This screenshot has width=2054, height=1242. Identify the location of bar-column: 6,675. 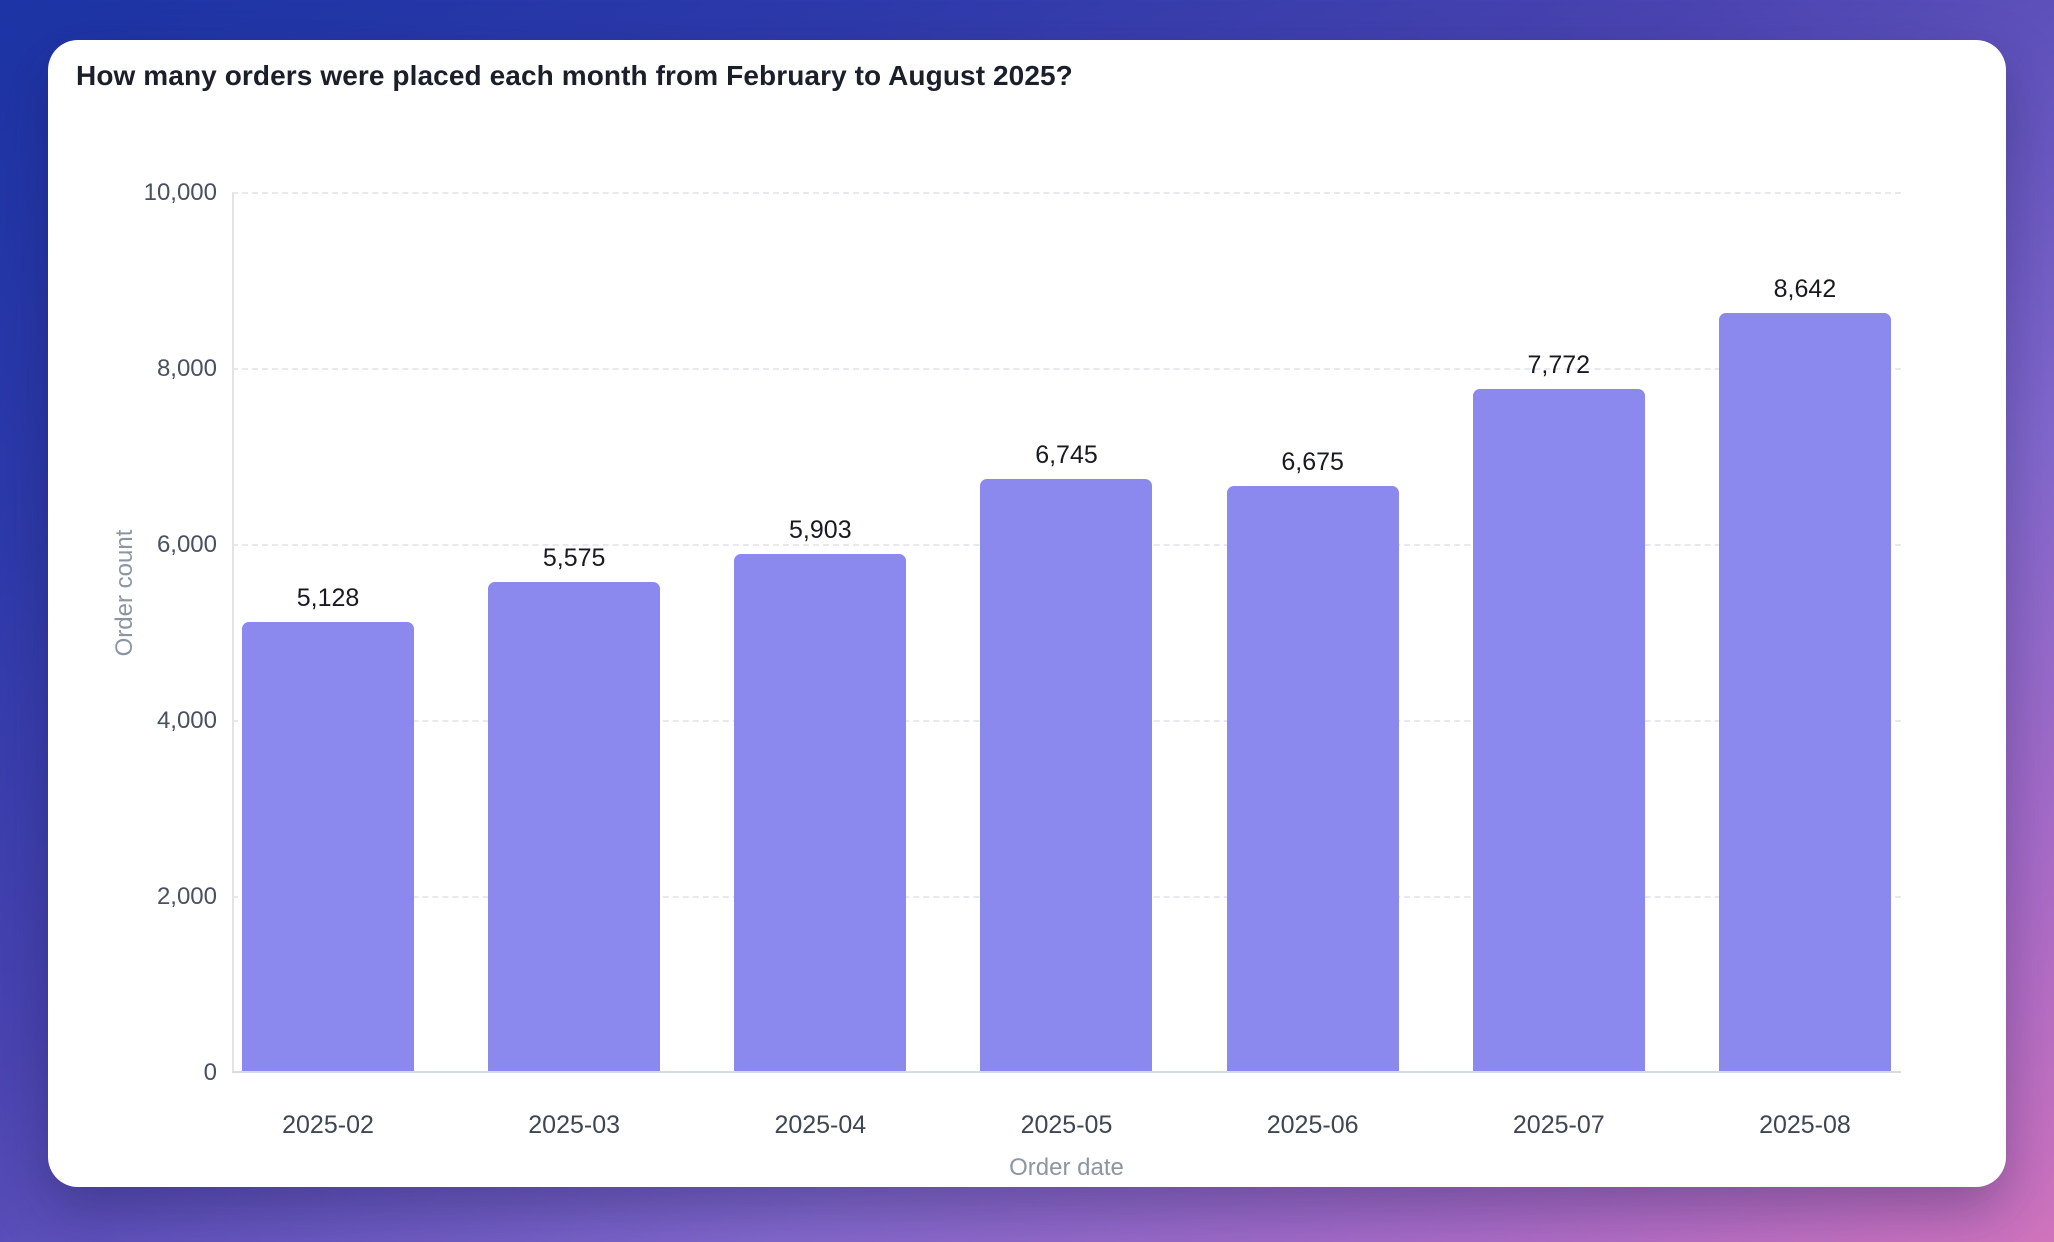
(1312, 633).